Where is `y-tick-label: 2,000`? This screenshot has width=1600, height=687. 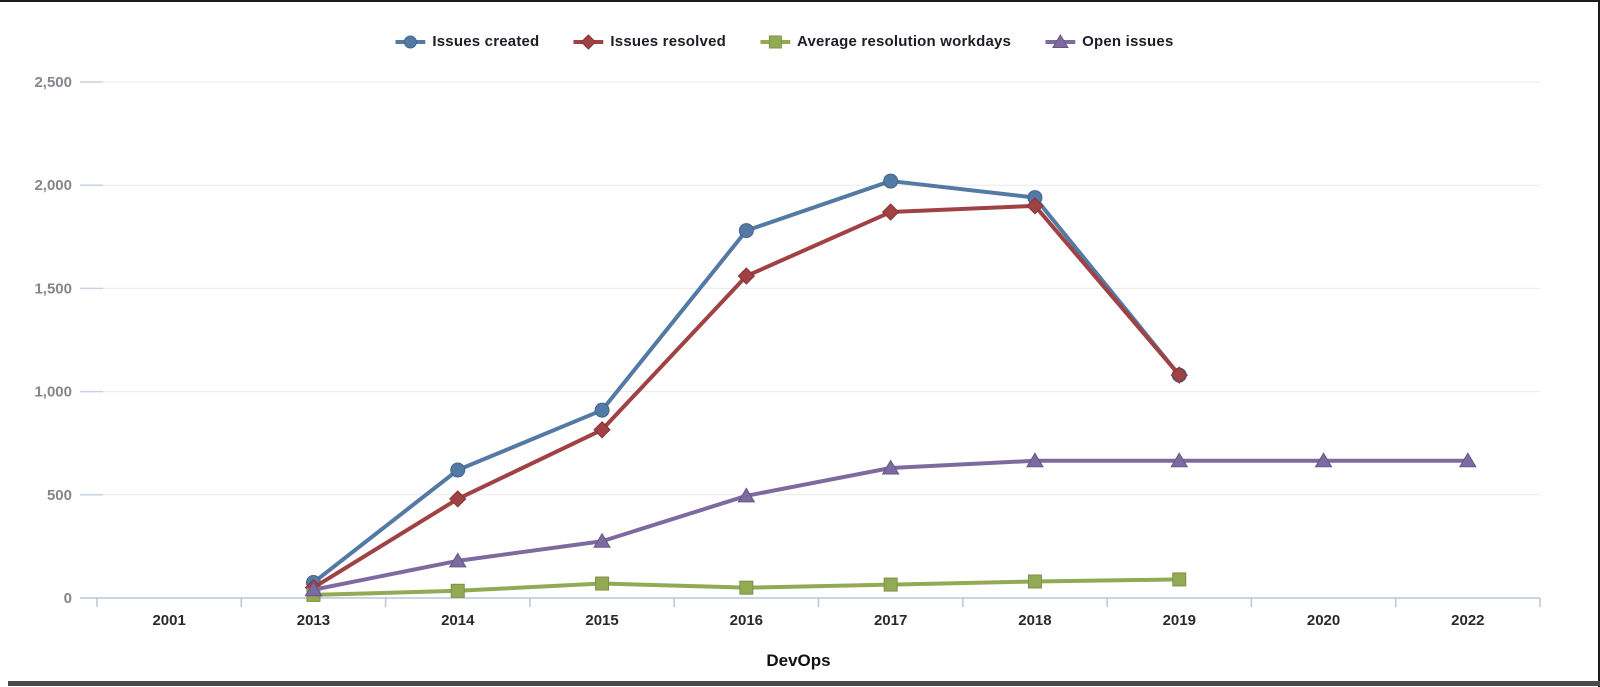
y-tick-label: 2,000 is located at coordinates (53, 185).